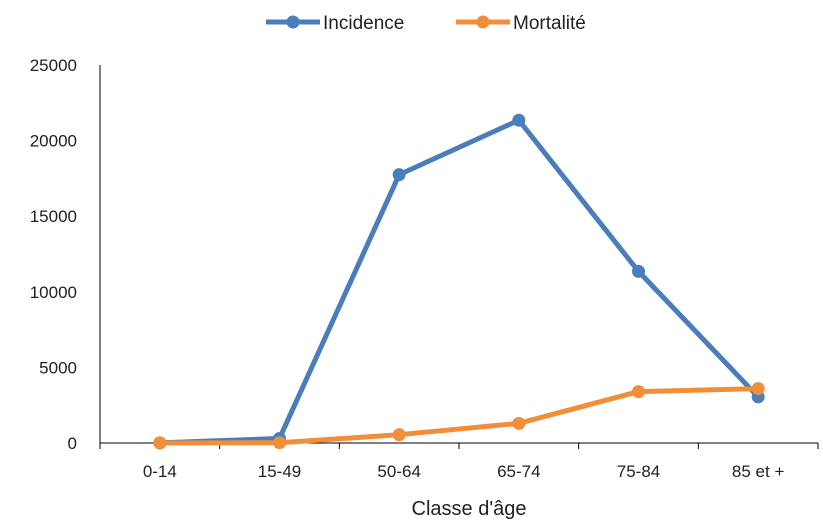 This screenshot has width=823, height=522. Describe the element at coordinates (398, 471) in the screenshot. I see `x-tick-label: 50-64` at that location.